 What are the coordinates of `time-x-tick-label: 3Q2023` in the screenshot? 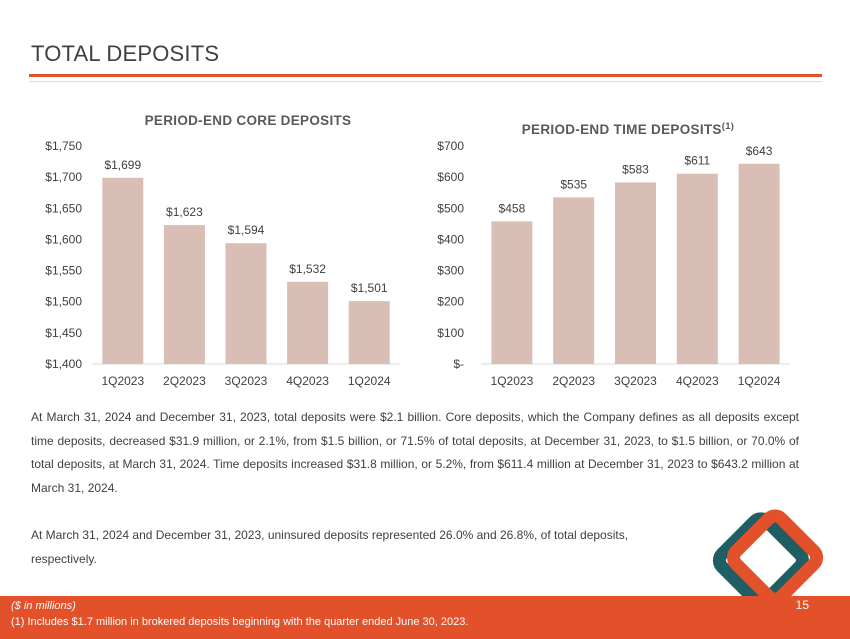 It's located at (635, 381).